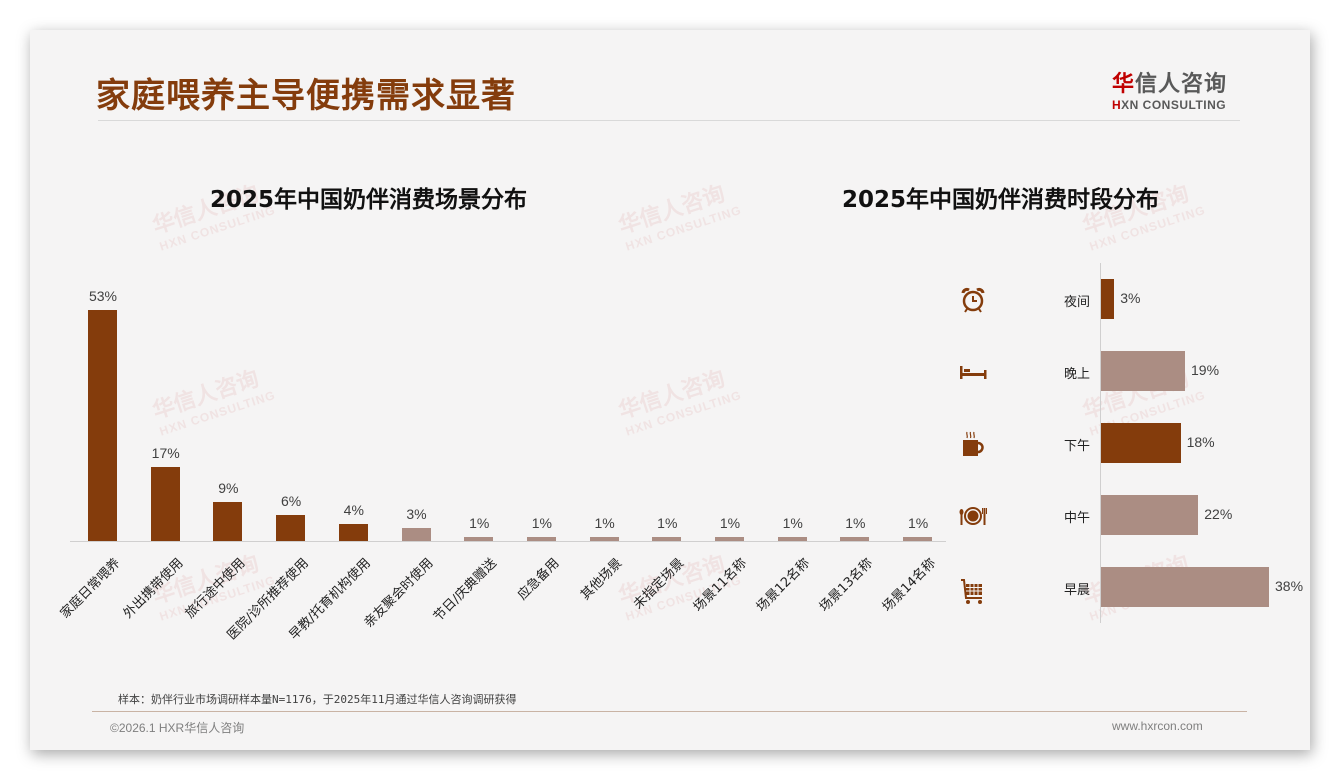  Describe the element at coordinates (1174, 105) in the screenshot. I see `logo-en-text: XN CONSULTING` at that location.